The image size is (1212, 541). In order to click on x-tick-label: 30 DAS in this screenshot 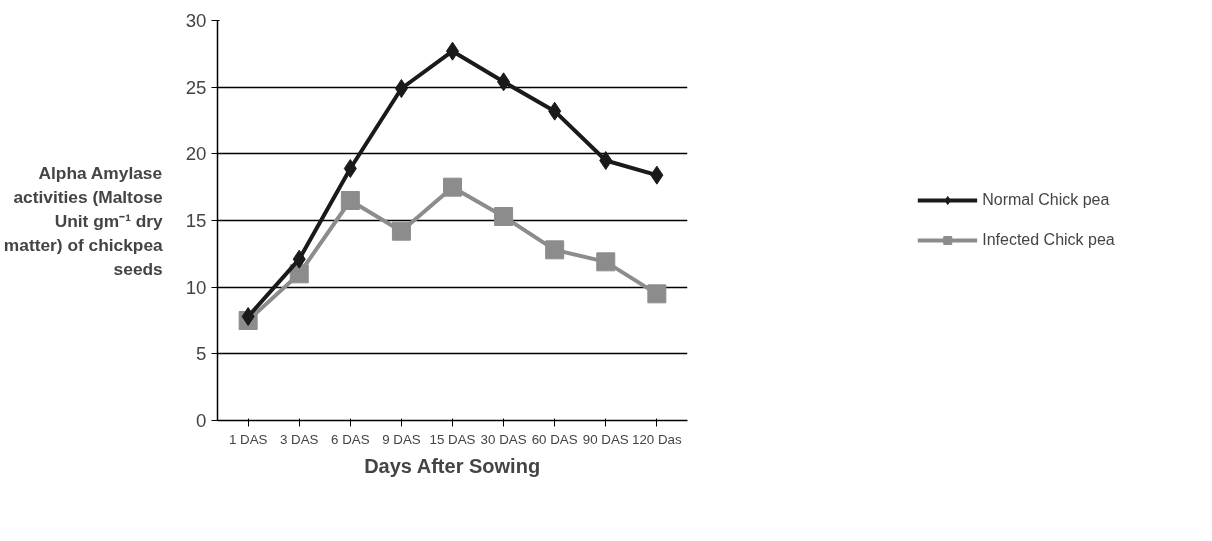, I will do `click(503, 439)`.